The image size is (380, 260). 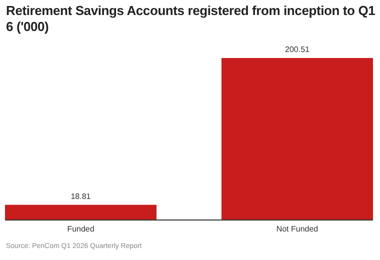 I want to click on chart-title: Retirement Savings Accounts registered from inception to Q1 6 ('000), so click(x=191, y=18).